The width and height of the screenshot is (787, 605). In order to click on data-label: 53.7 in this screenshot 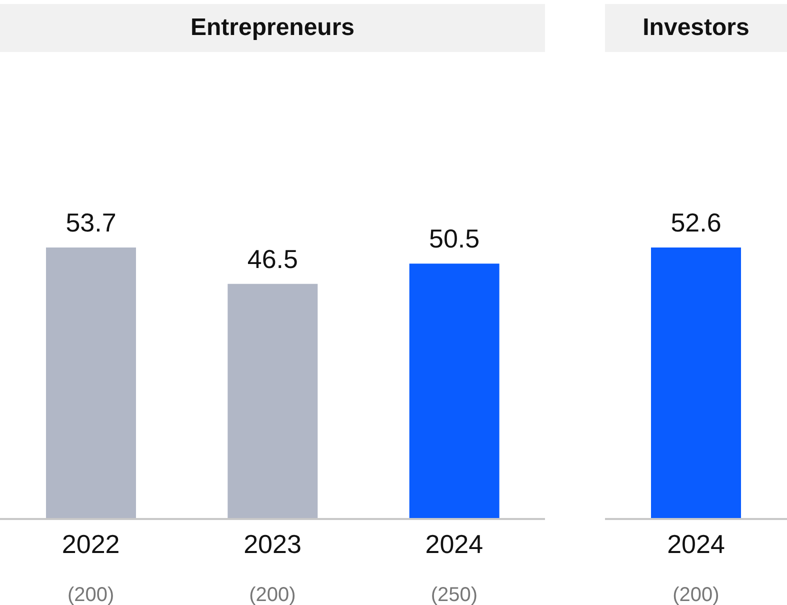, I will do `click(91, 222)`.